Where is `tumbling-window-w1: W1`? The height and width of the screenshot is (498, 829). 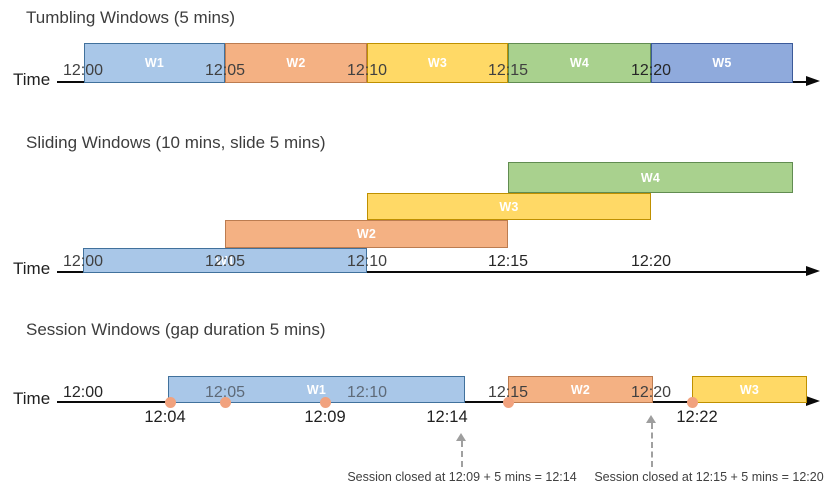 tumbling-window-w1: W1 is located at coordinates (154, 63).